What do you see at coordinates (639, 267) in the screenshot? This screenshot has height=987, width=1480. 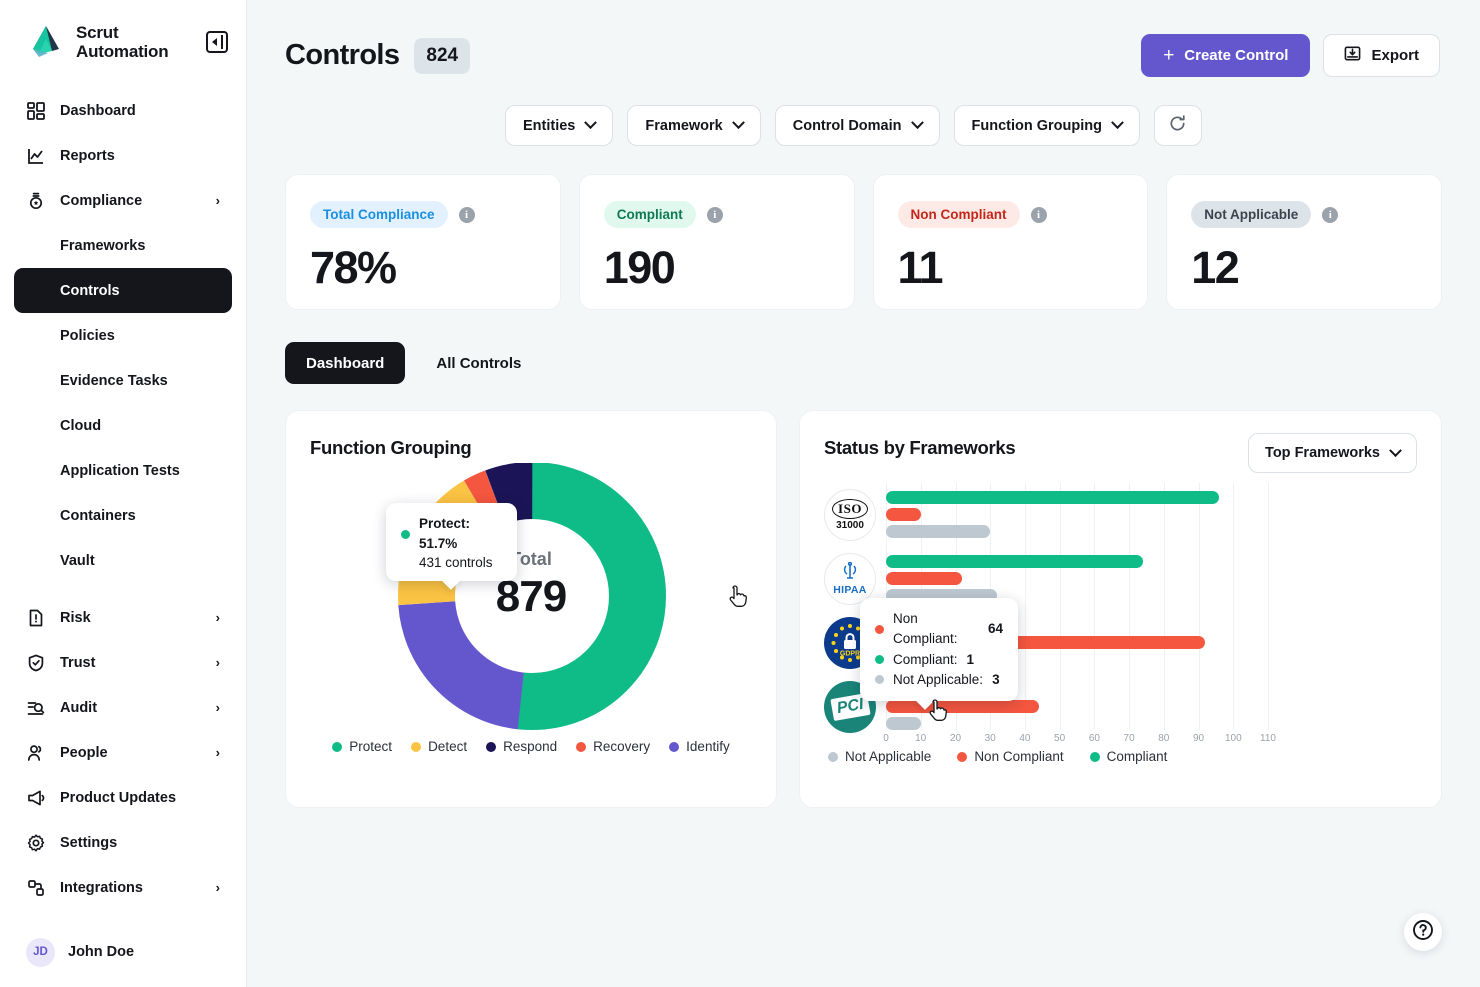 I see `stat-value: 190` at bounding box center [639, 267].